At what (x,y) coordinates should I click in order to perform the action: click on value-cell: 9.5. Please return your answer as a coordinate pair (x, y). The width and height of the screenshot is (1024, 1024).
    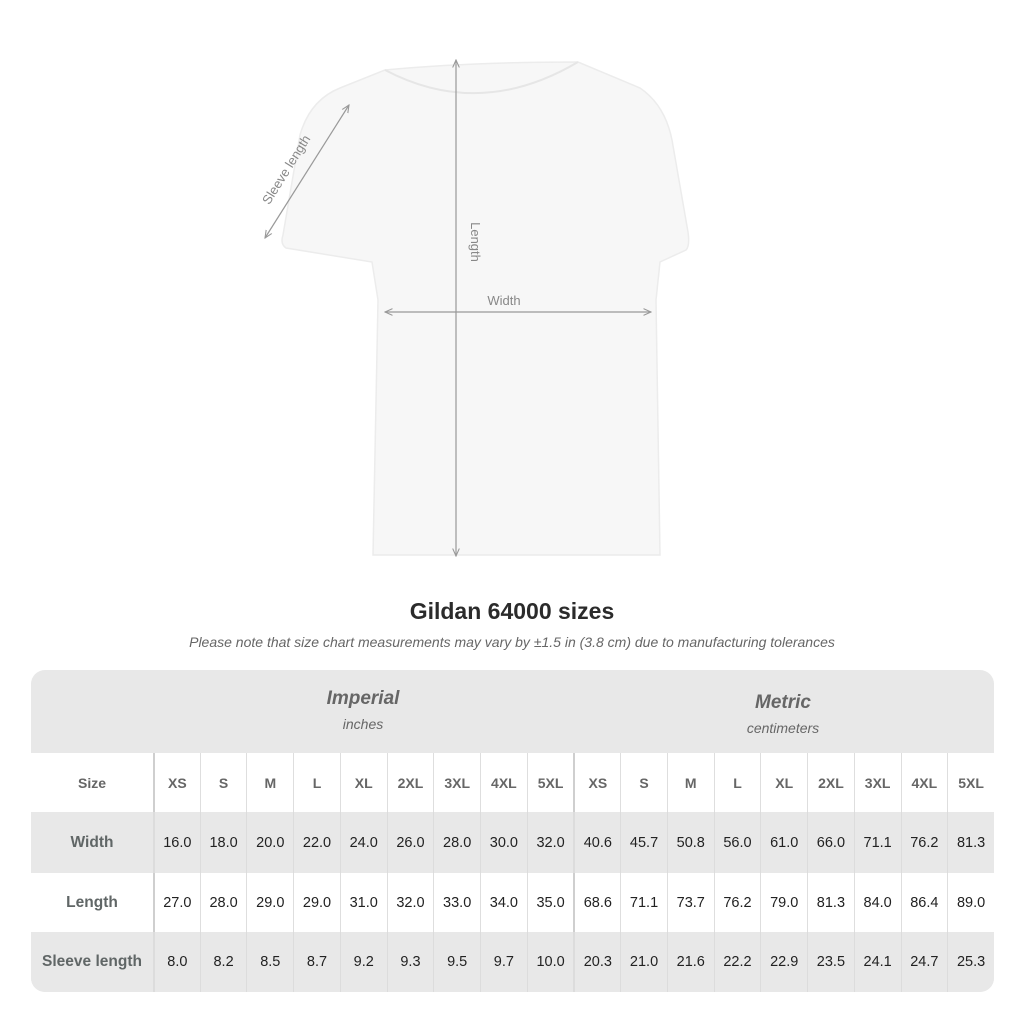
    Looking at the image, I should click on (456, 962).